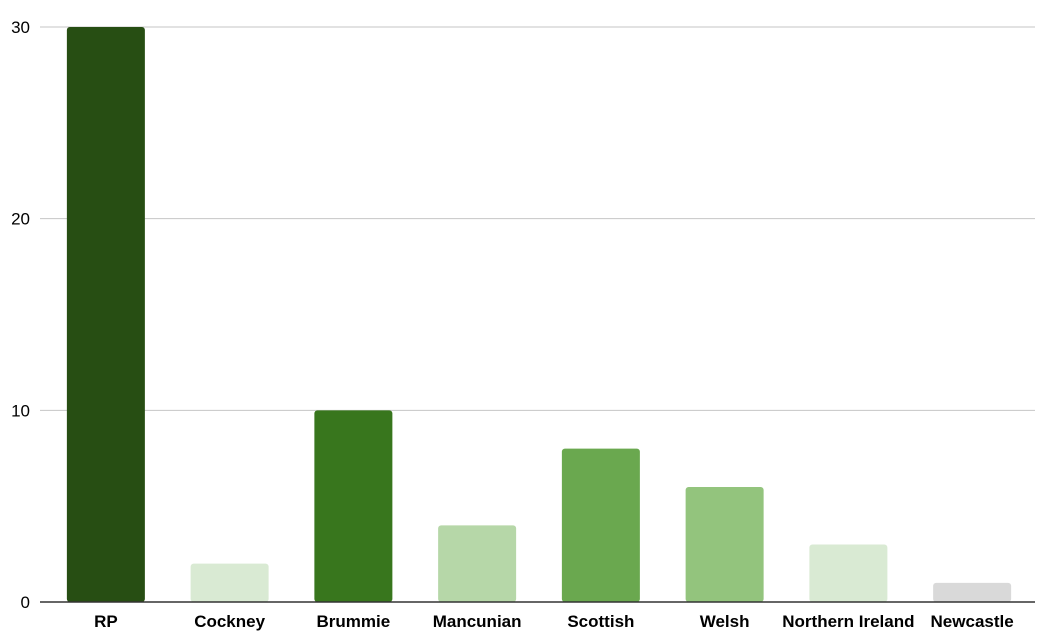 The width and height of the screenshot is (1037, 632). What do you see at coordinates (477, 563) in the screenshot?
I see `bar-mancunian` at bounding box center [477, 563].